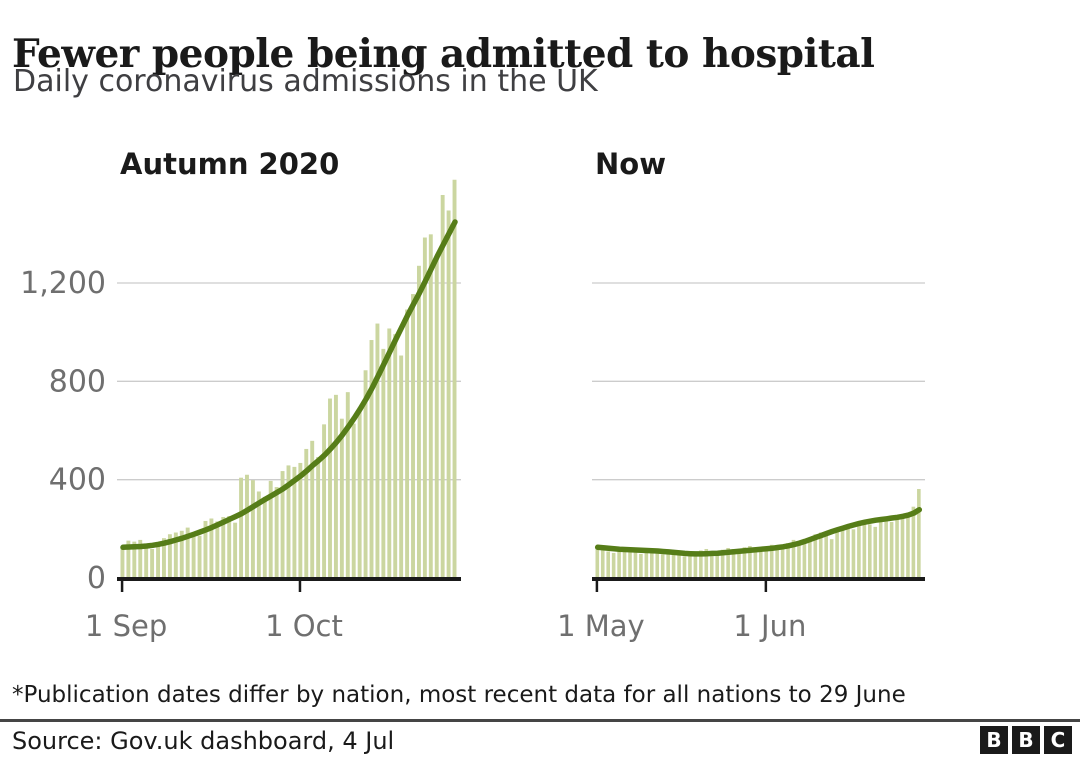 This screenshot has height=760, width=1080. What do you see at coordinates (63, 283) in the screenshot?
I see `y-tick-label: 1,200` at bounding box center [63, 283].